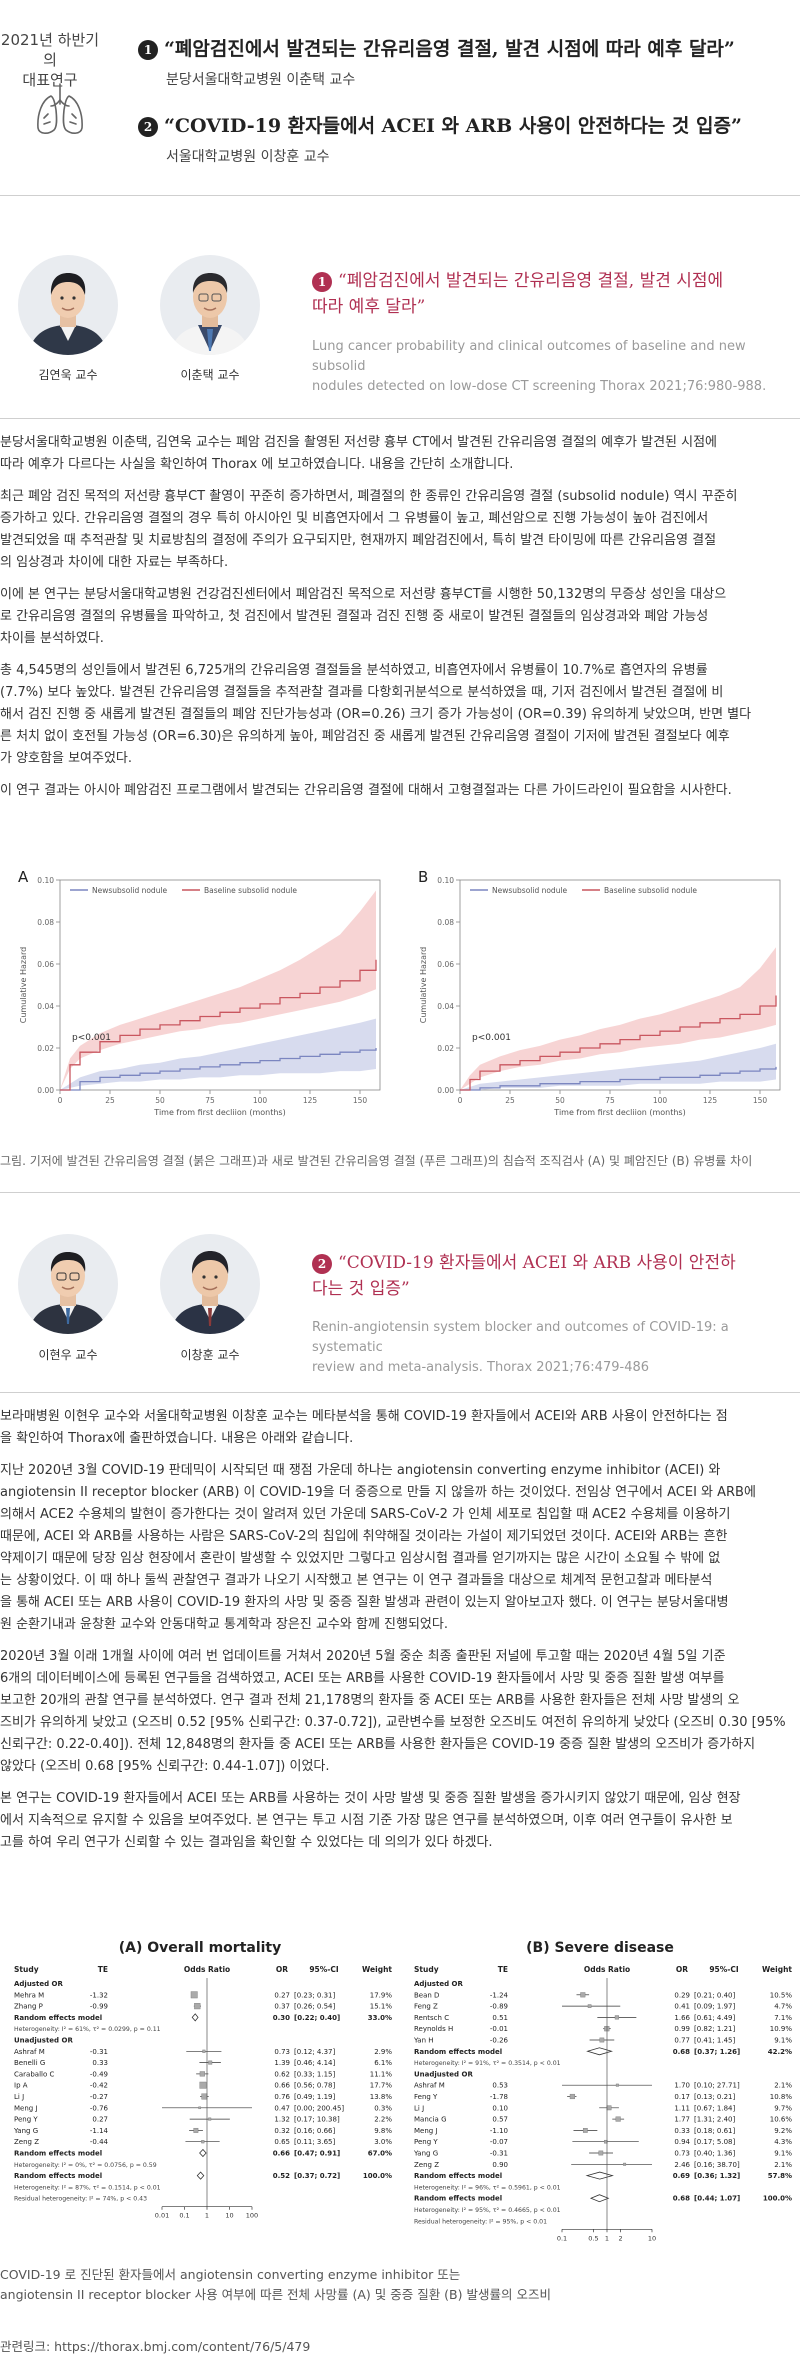 This screenshot has height=2379, width=800. I want to click on person-name: 이현우 교수, so click(68, 1355).